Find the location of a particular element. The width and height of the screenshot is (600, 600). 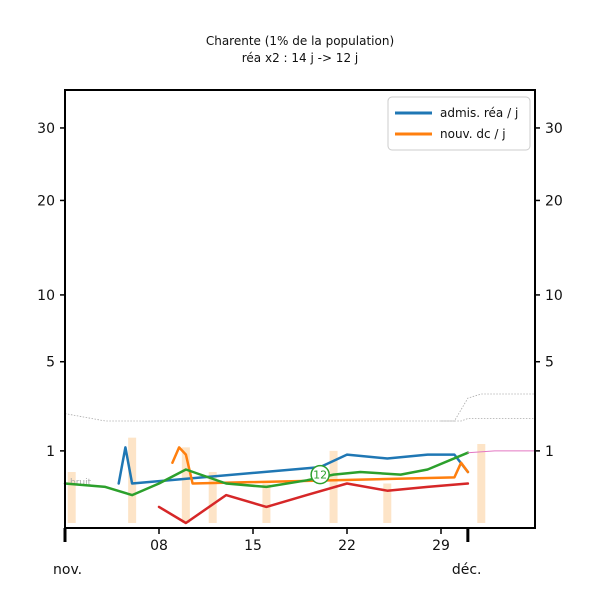

legend-label-rea: admis. réa / j is located at coordinates (479, 113).